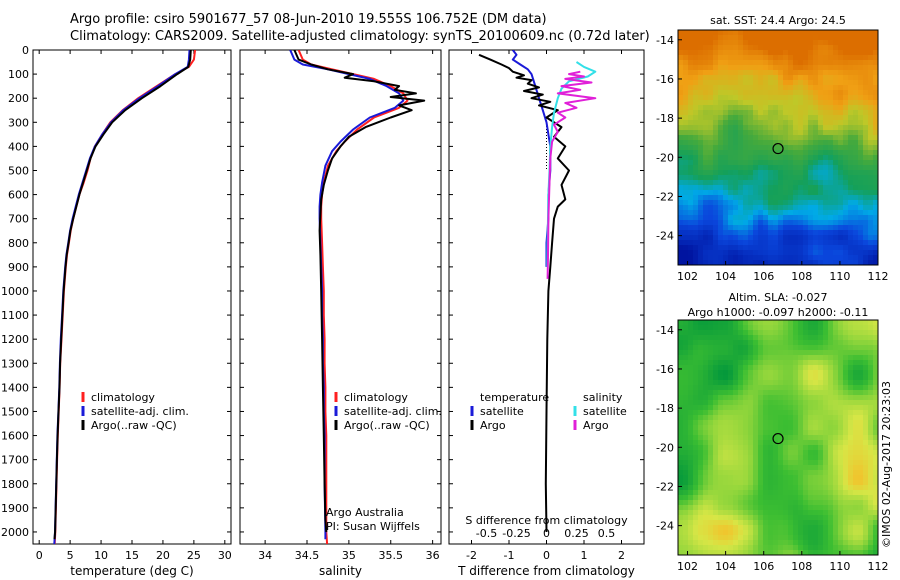 The width and height of the screenshot is (900, 580). Describe the element at coordinates (134, 425) in the screenshot. I see `legend-label: Argo(..raw -QC)` at that location.